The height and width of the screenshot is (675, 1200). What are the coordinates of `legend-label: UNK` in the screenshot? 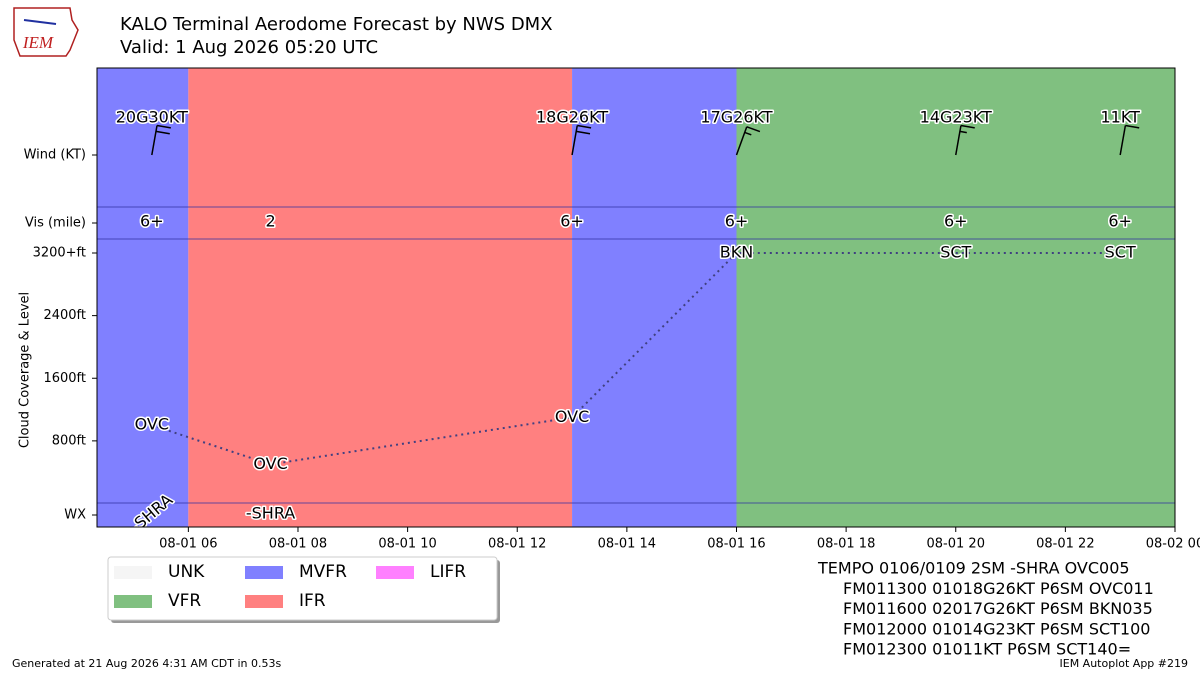 It's located at (186, 572).